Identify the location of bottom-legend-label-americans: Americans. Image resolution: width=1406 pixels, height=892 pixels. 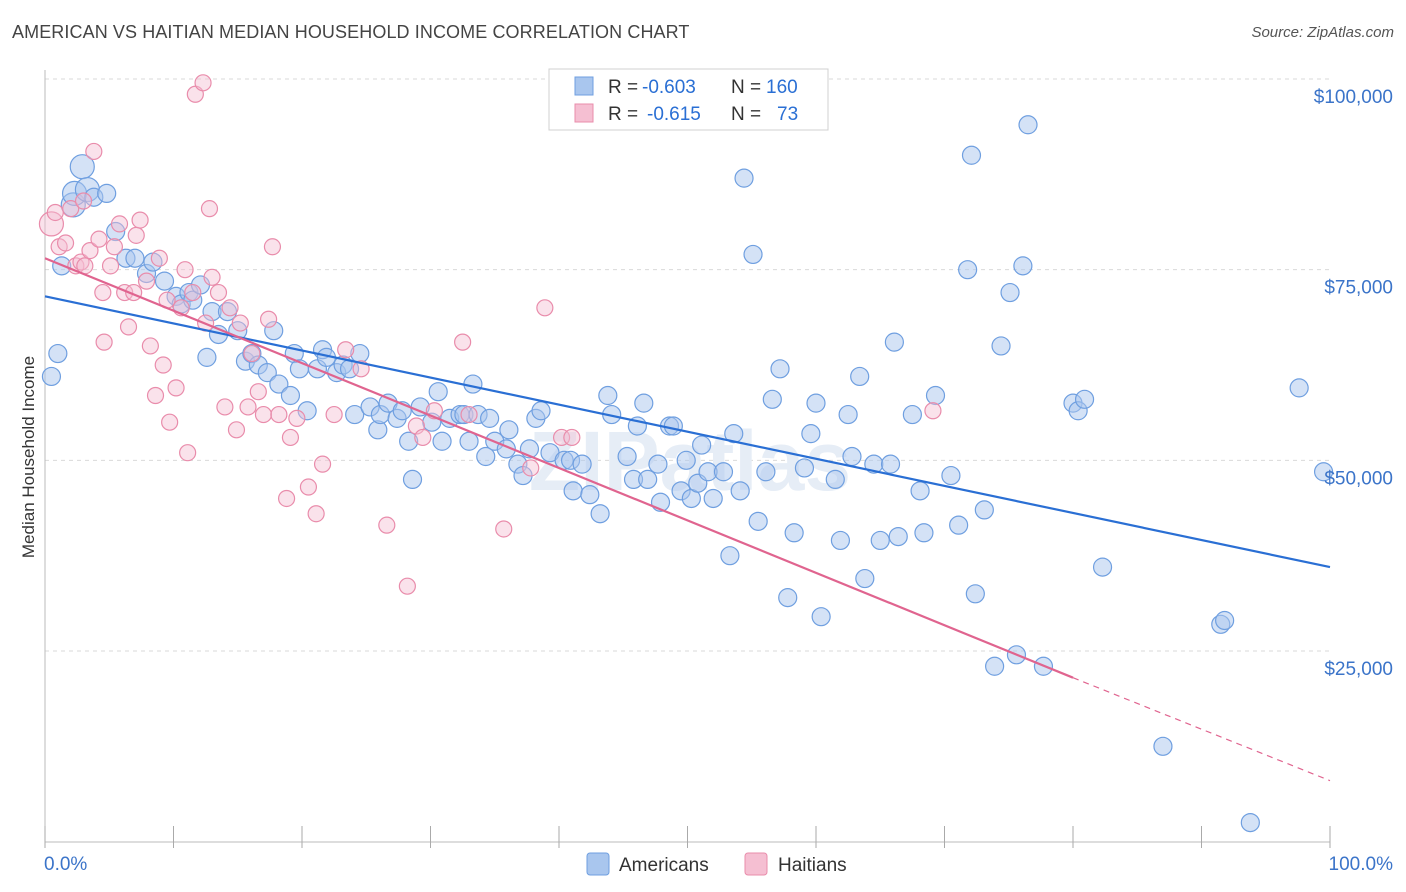
(664, 865).